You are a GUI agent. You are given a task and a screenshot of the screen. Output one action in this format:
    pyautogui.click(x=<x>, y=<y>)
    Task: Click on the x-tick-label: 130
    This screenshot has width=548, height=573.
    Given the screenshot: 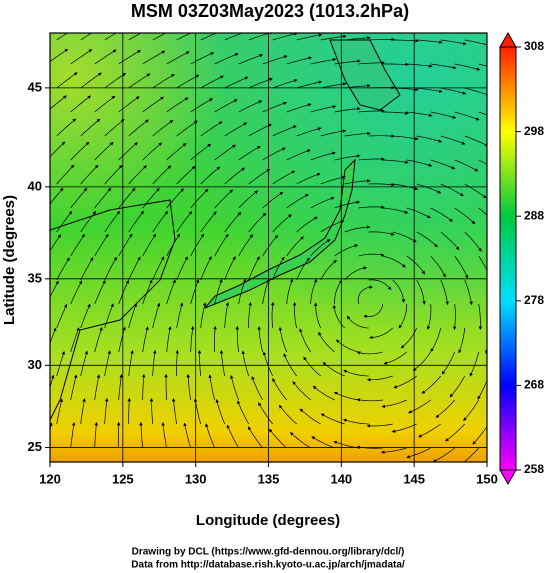 What is the action you would take?
    pyautogui.click(x=196, y=478)
    